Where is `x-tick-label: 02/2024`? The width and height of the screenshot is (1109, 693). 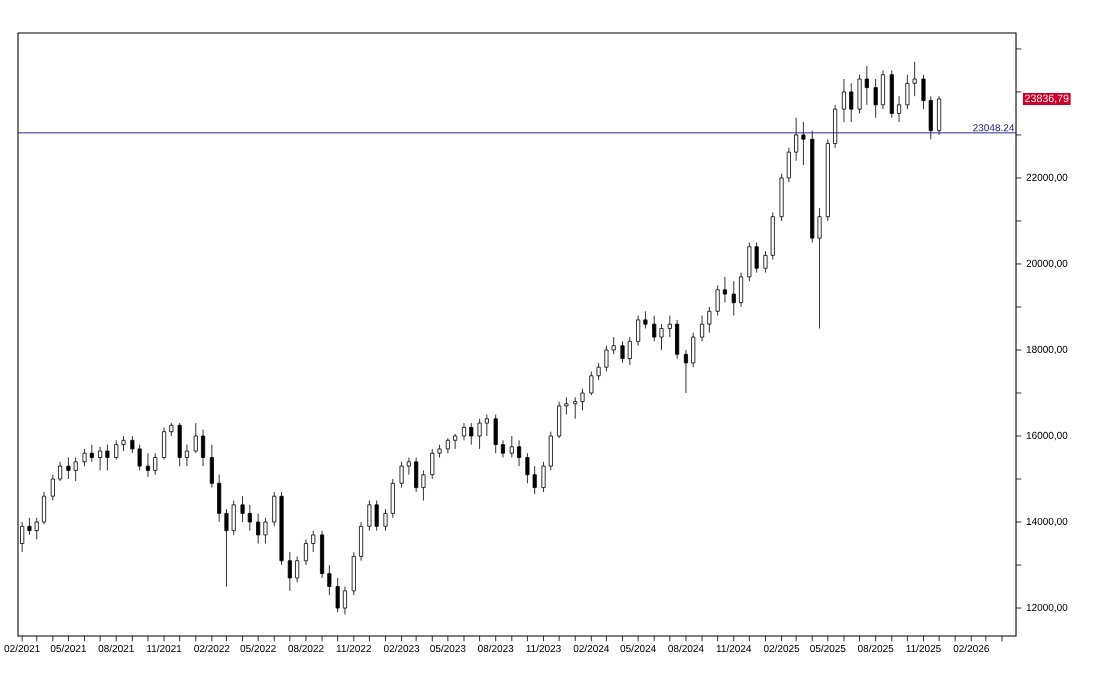 x-tick-label: 02/2024 is located at coordinates (591, 648).